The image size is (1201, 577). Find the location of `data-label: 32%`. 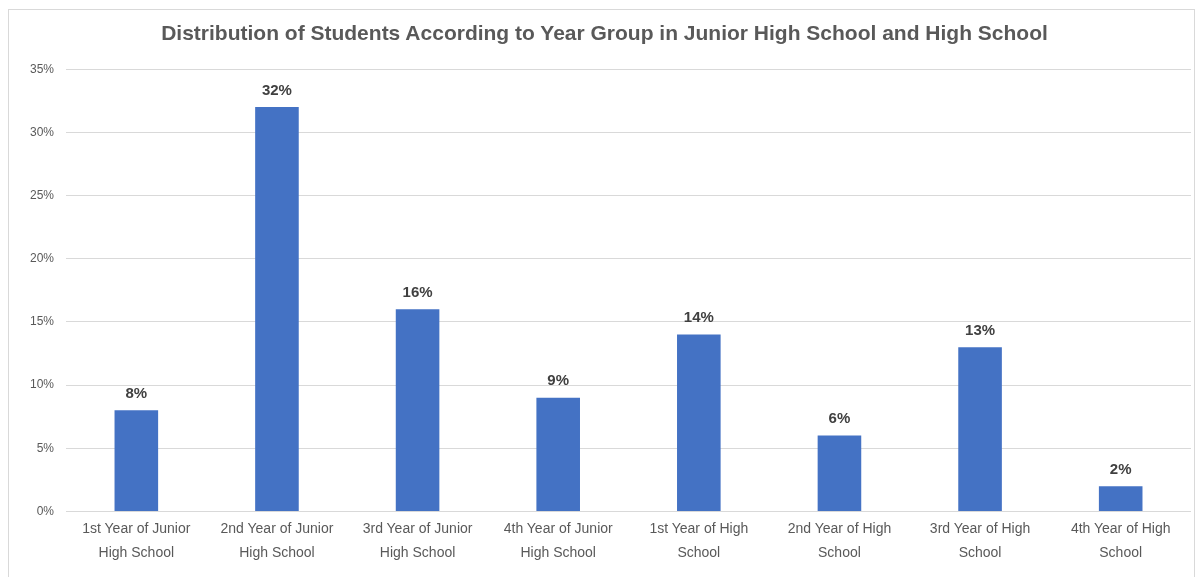

data-label: 32% is located at coordinates (276, 89).